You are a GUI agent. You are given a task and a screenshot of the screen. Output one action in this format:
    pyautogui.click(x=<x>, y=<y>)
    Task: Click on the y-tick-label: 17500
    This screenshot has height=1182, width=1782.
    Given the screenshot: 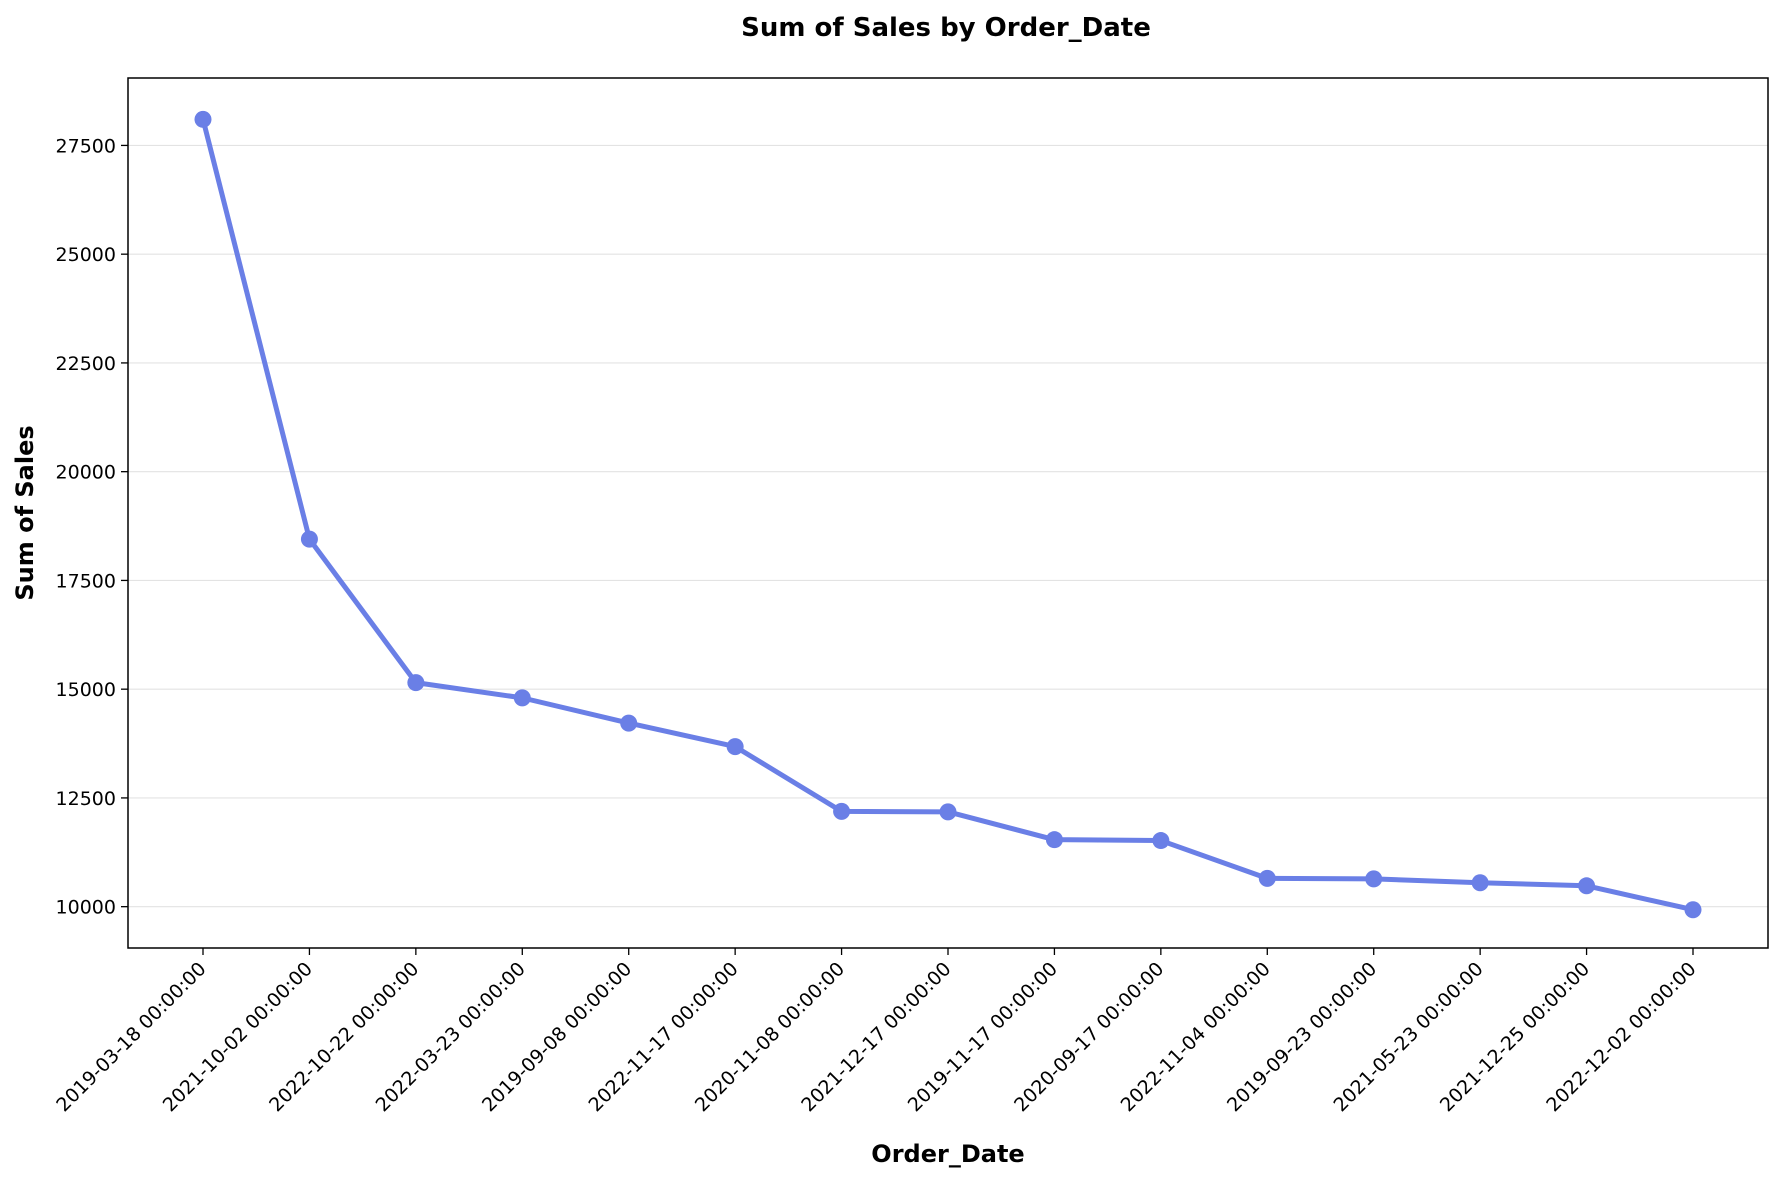 What is the action you would take?
    pyautogui.click(x=86, y=581)
    